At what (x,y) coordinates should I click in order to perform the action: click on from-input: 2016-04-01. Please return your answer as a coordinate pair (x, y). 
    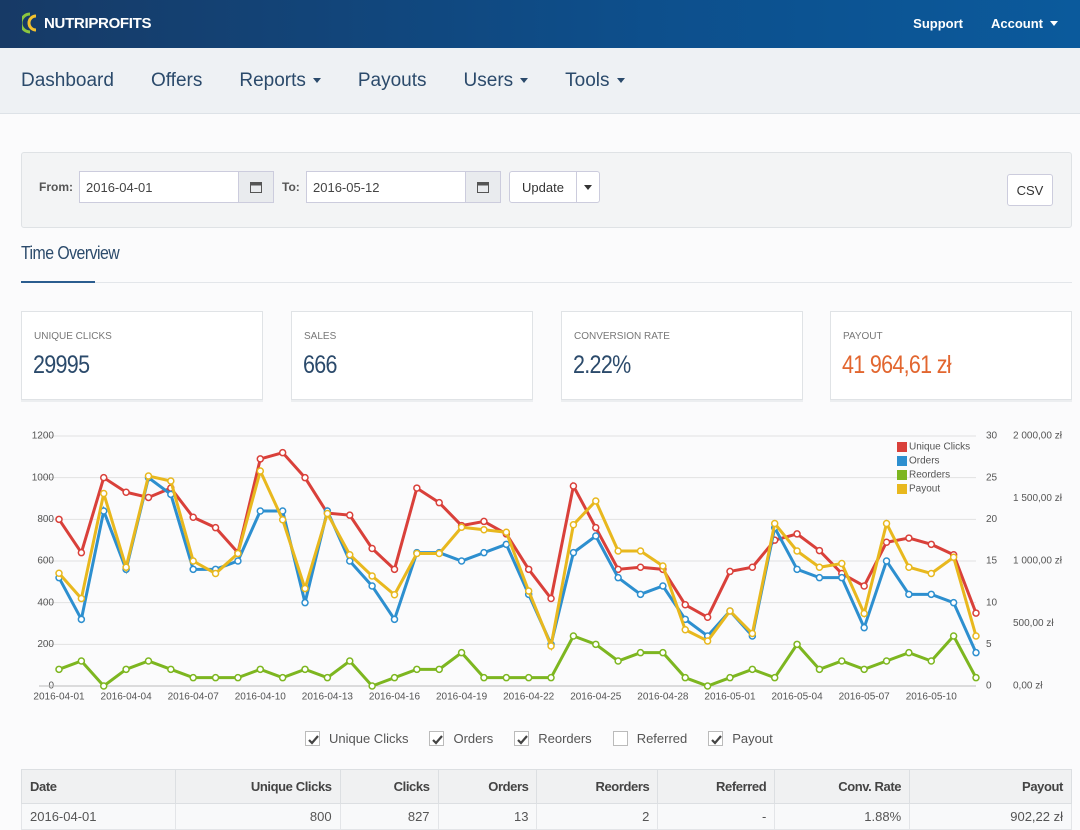
    Looking at the image, I should click on (159, 187).